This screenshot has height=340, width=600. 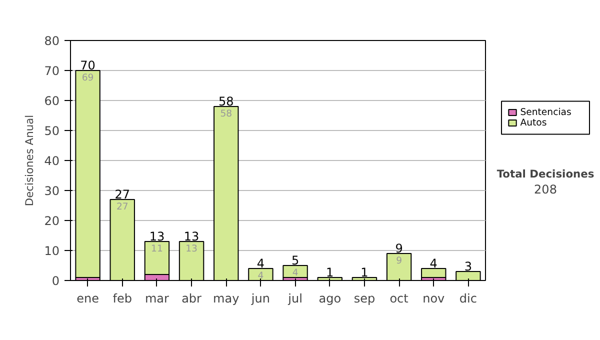 I want to click on y-tick-label: 80, so click(x=52, y=41).